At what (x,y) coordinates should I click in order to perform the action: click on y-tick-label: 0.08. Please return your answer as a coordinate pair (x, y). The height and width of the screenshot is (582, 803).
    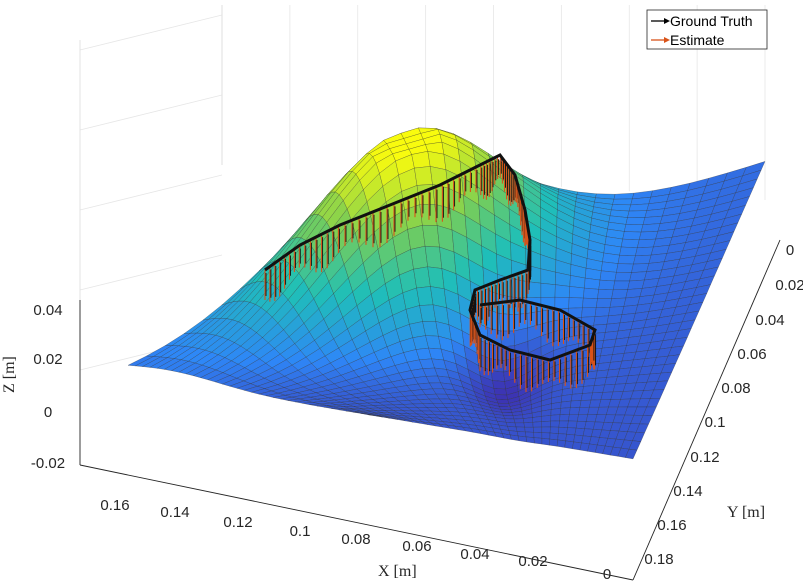
    Looking at the image, I should click on (735, 388).